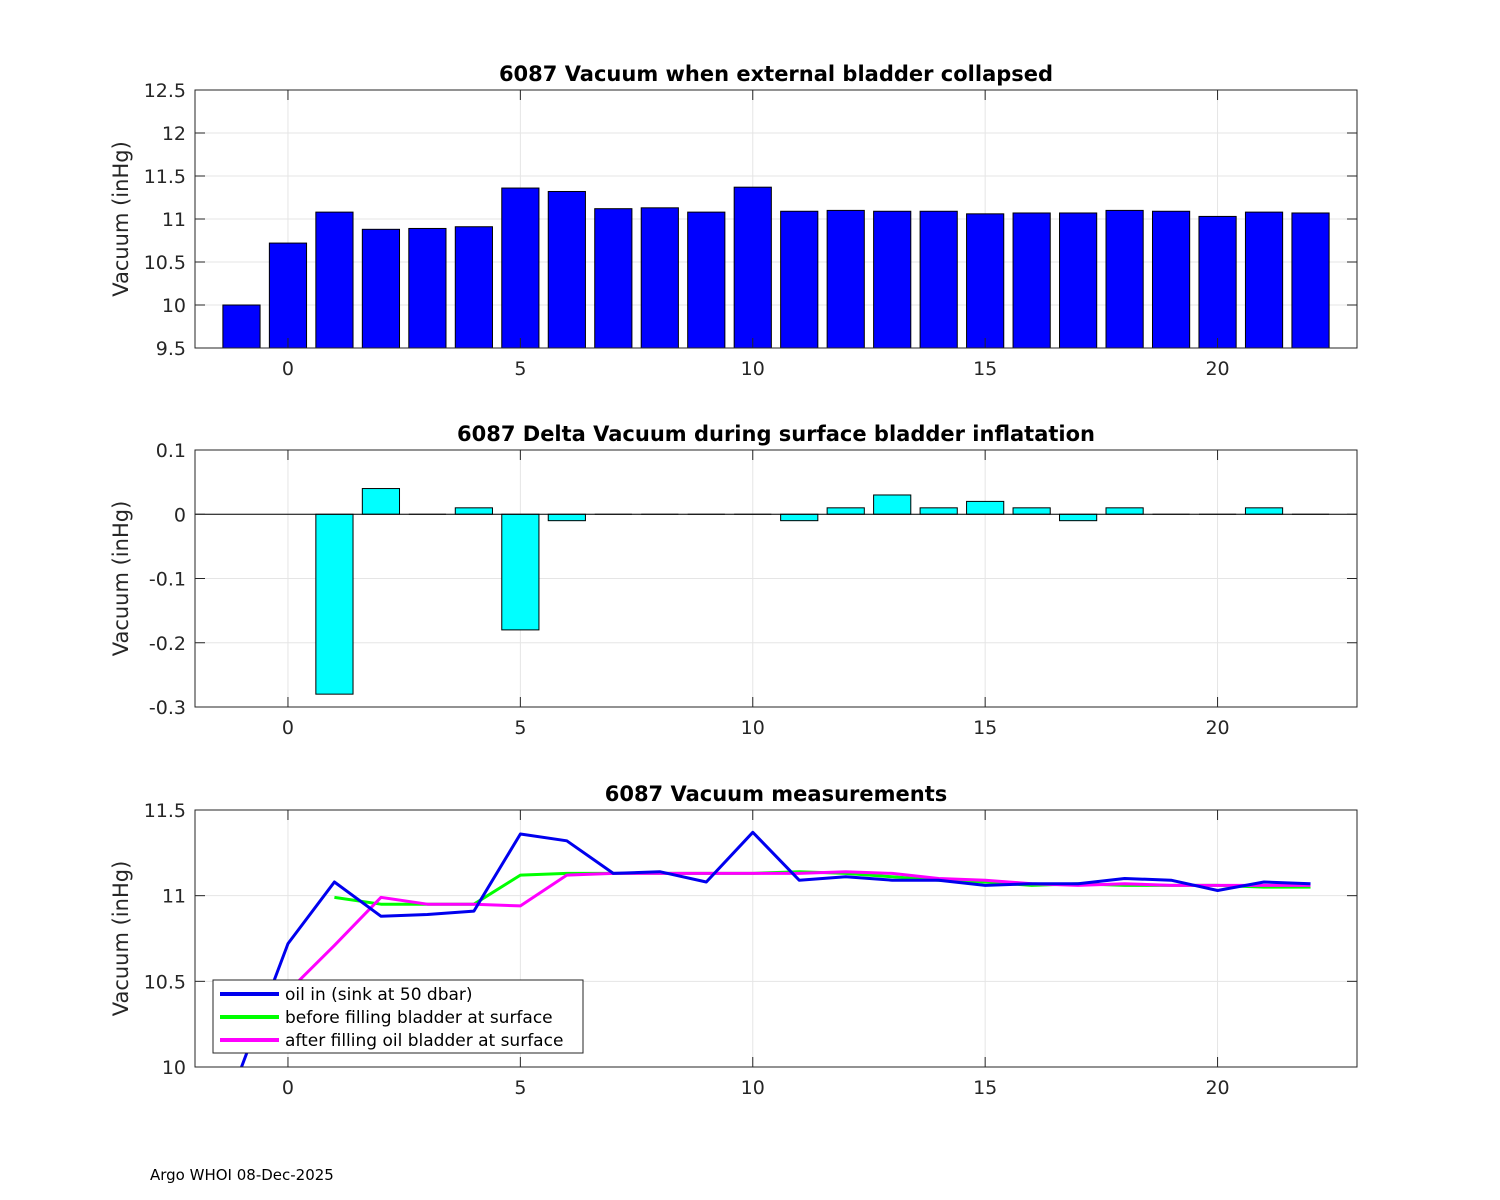  Describe the element at coordinates (174, 134) in the screenshot. I see `y-tick-label: 12` at that location.